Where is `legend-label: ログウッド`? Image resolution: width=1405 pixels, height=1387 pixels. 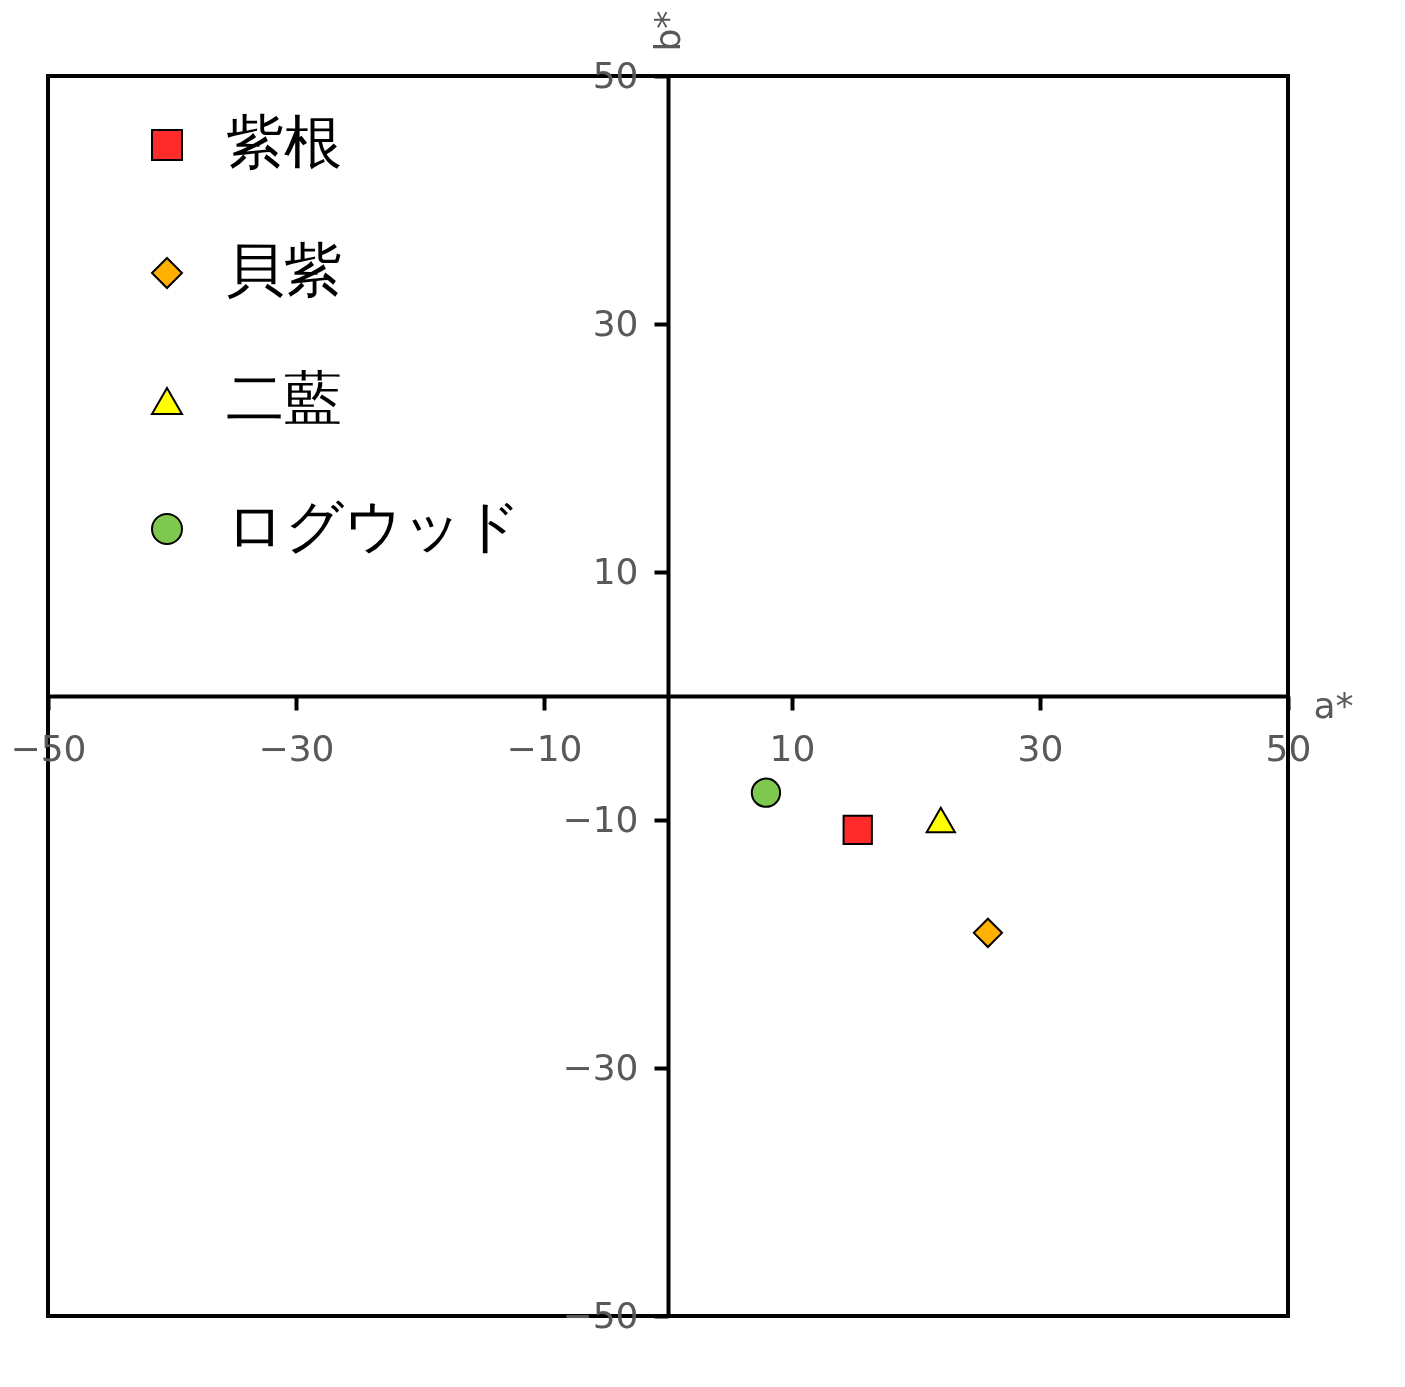 legend-label: ログウッド is located at coordinates (373, 526).